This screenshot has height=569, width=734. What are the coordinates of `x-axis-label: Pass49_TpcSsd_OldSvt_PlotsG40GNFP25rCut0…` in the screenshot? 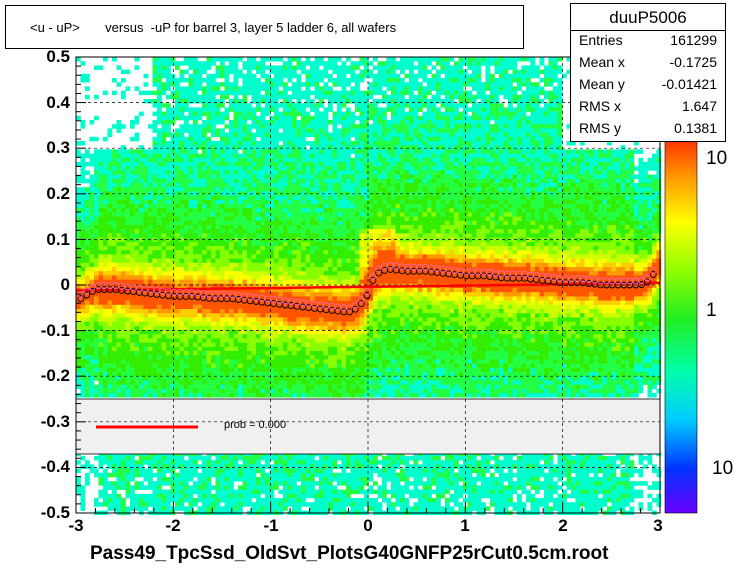 It's located at (349, 553).